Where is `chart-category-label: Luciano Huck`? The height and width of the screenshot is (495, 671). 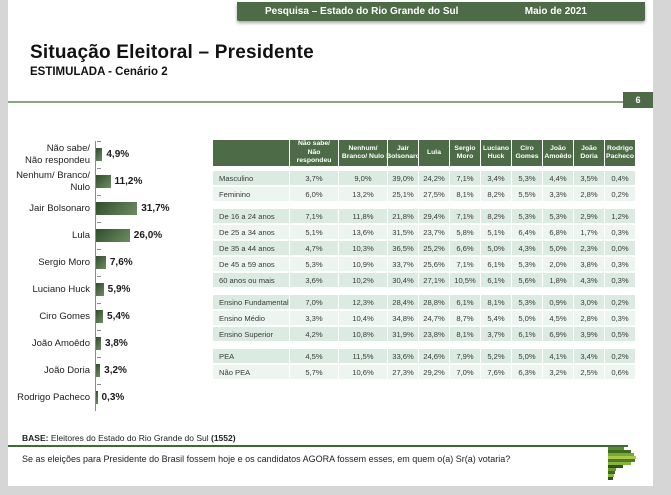 chart-category-label: Luciano Huck is located at coordinates (61, 289).